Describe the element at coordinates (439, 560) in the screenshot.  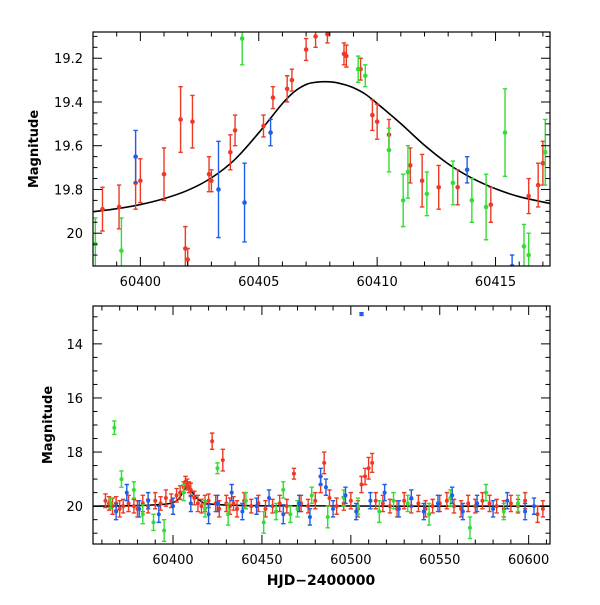
I see `x-tick-label: 60550` at that location.